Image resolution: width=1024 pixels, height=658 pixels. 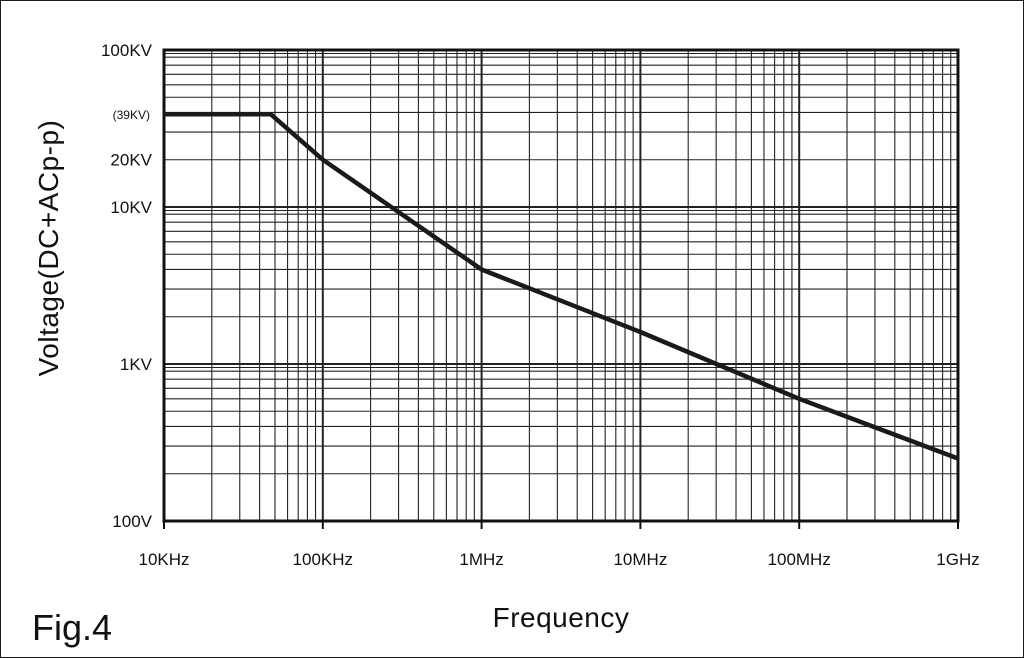 I want to click on y-tick-label: 100V, so click(x=132, y=521).